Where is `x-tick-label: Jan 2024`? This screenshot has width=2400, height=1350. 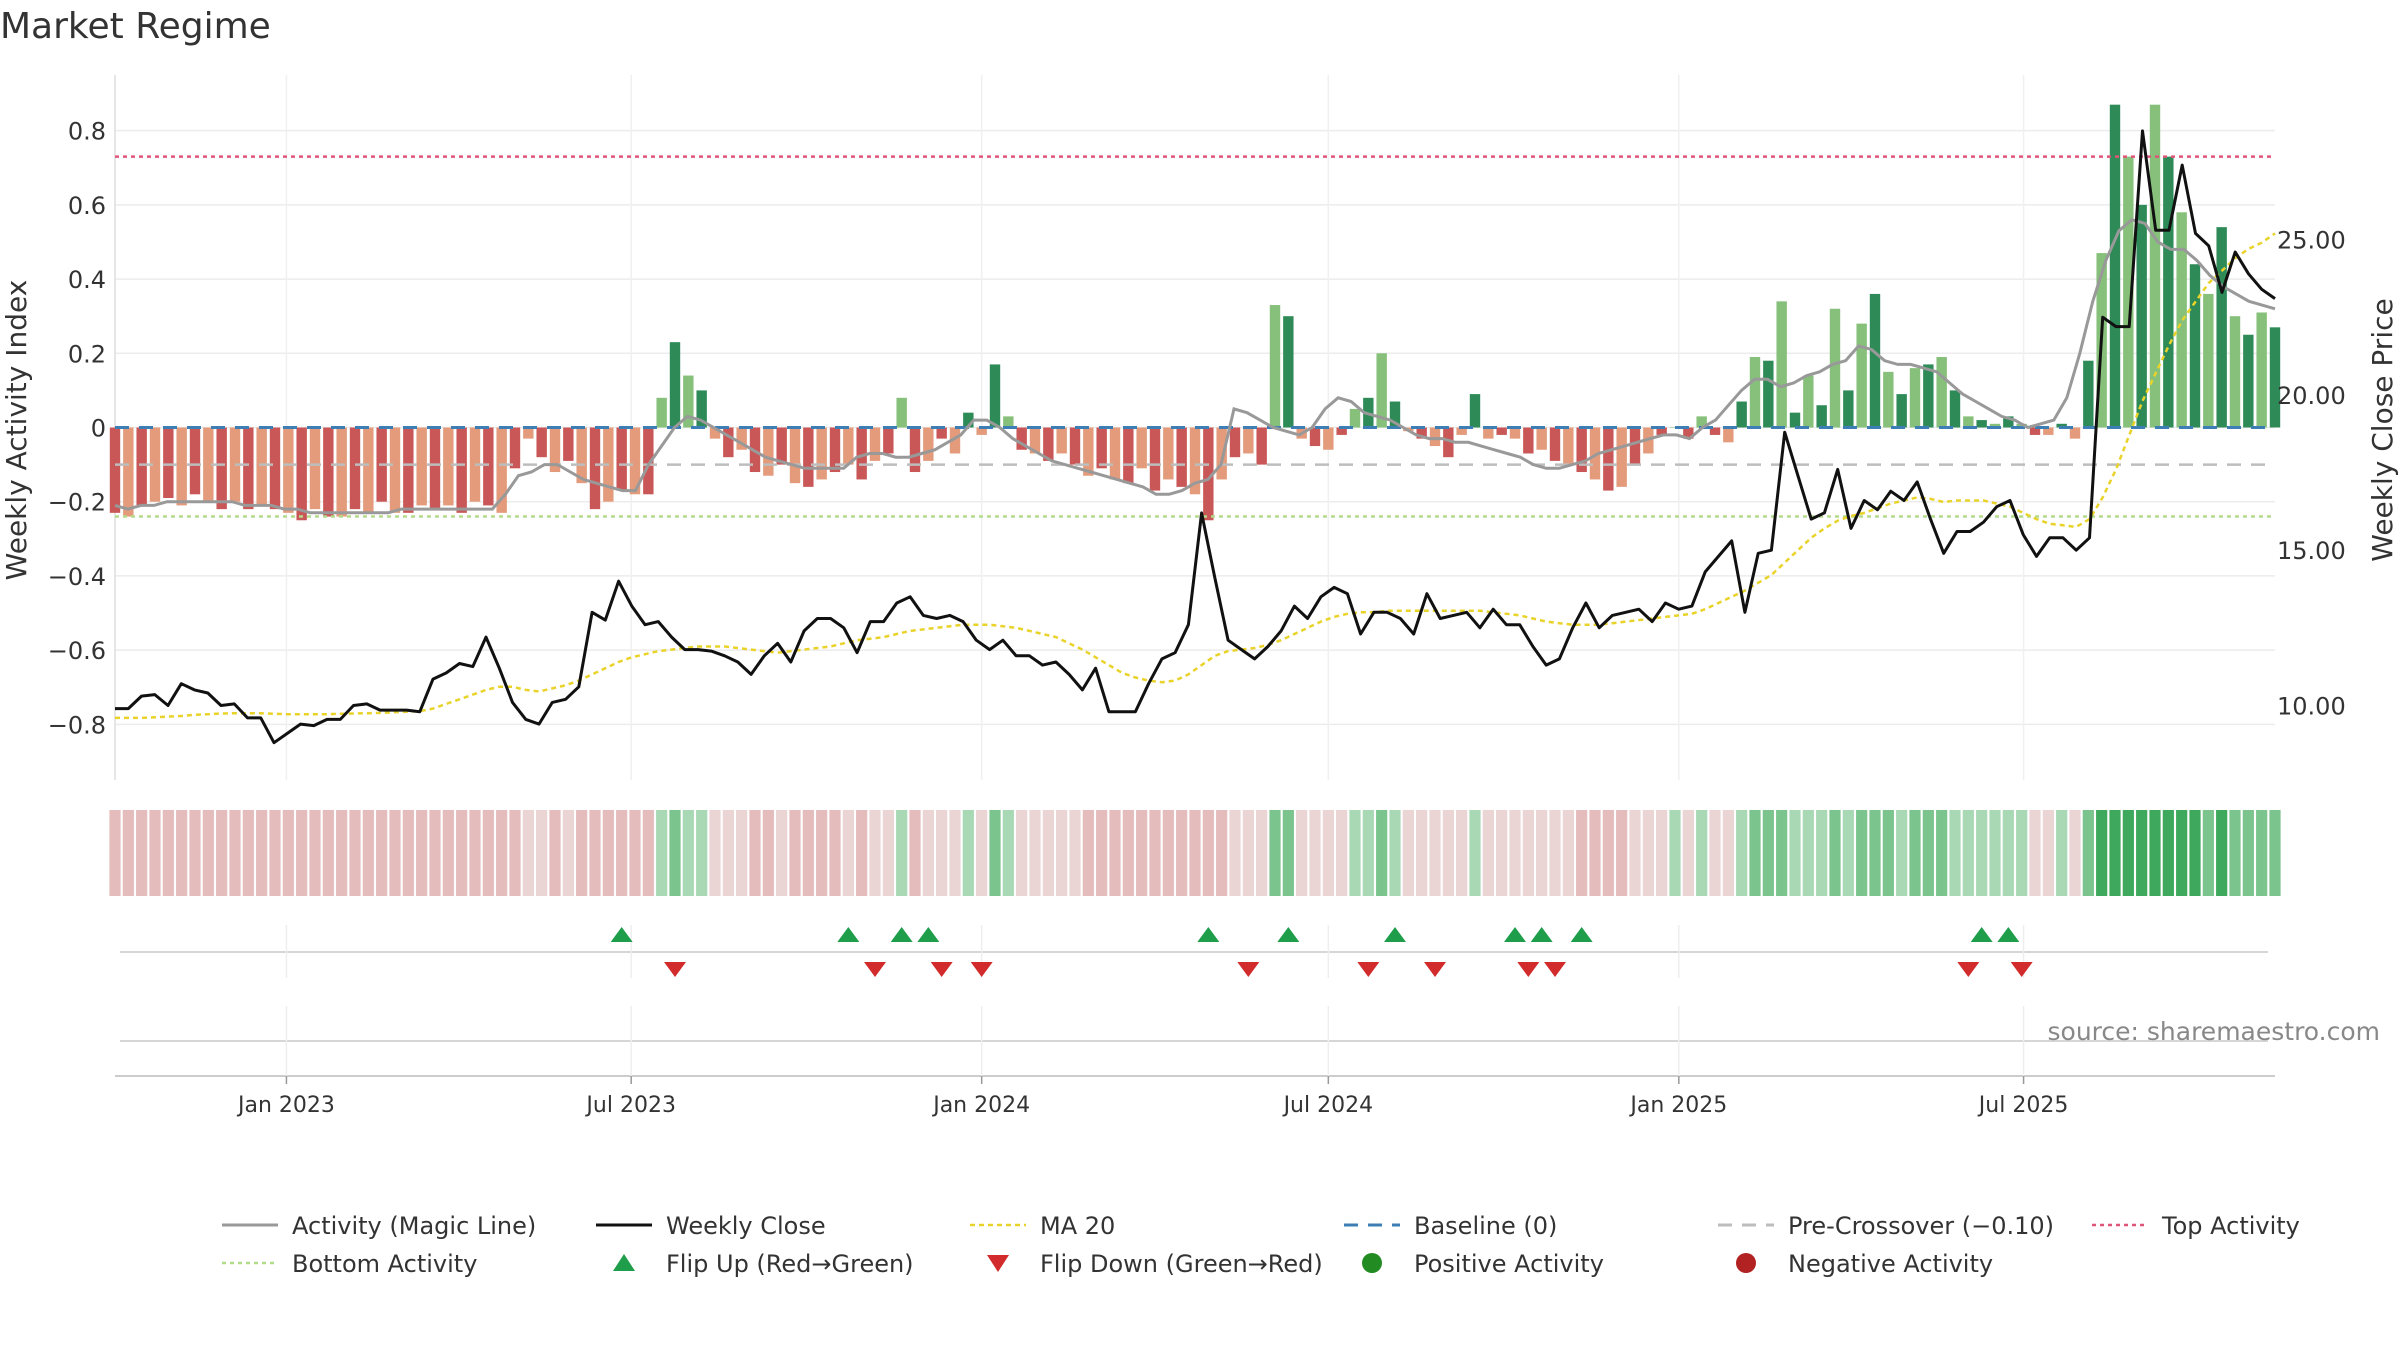
x-tick-label: Jan 2024 is located at coordinates (980, 1105).